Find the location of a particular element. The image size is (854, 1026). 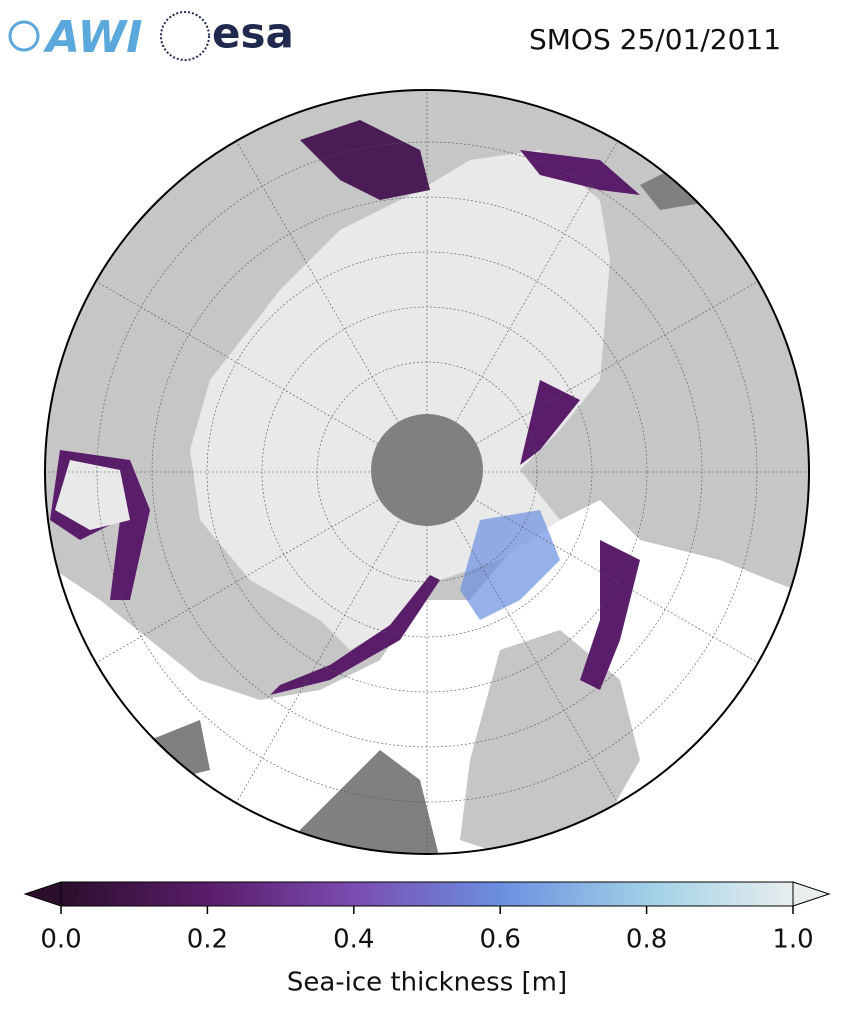

colorbar-tick-label: 0.0 is located at coordinates (60, 940).